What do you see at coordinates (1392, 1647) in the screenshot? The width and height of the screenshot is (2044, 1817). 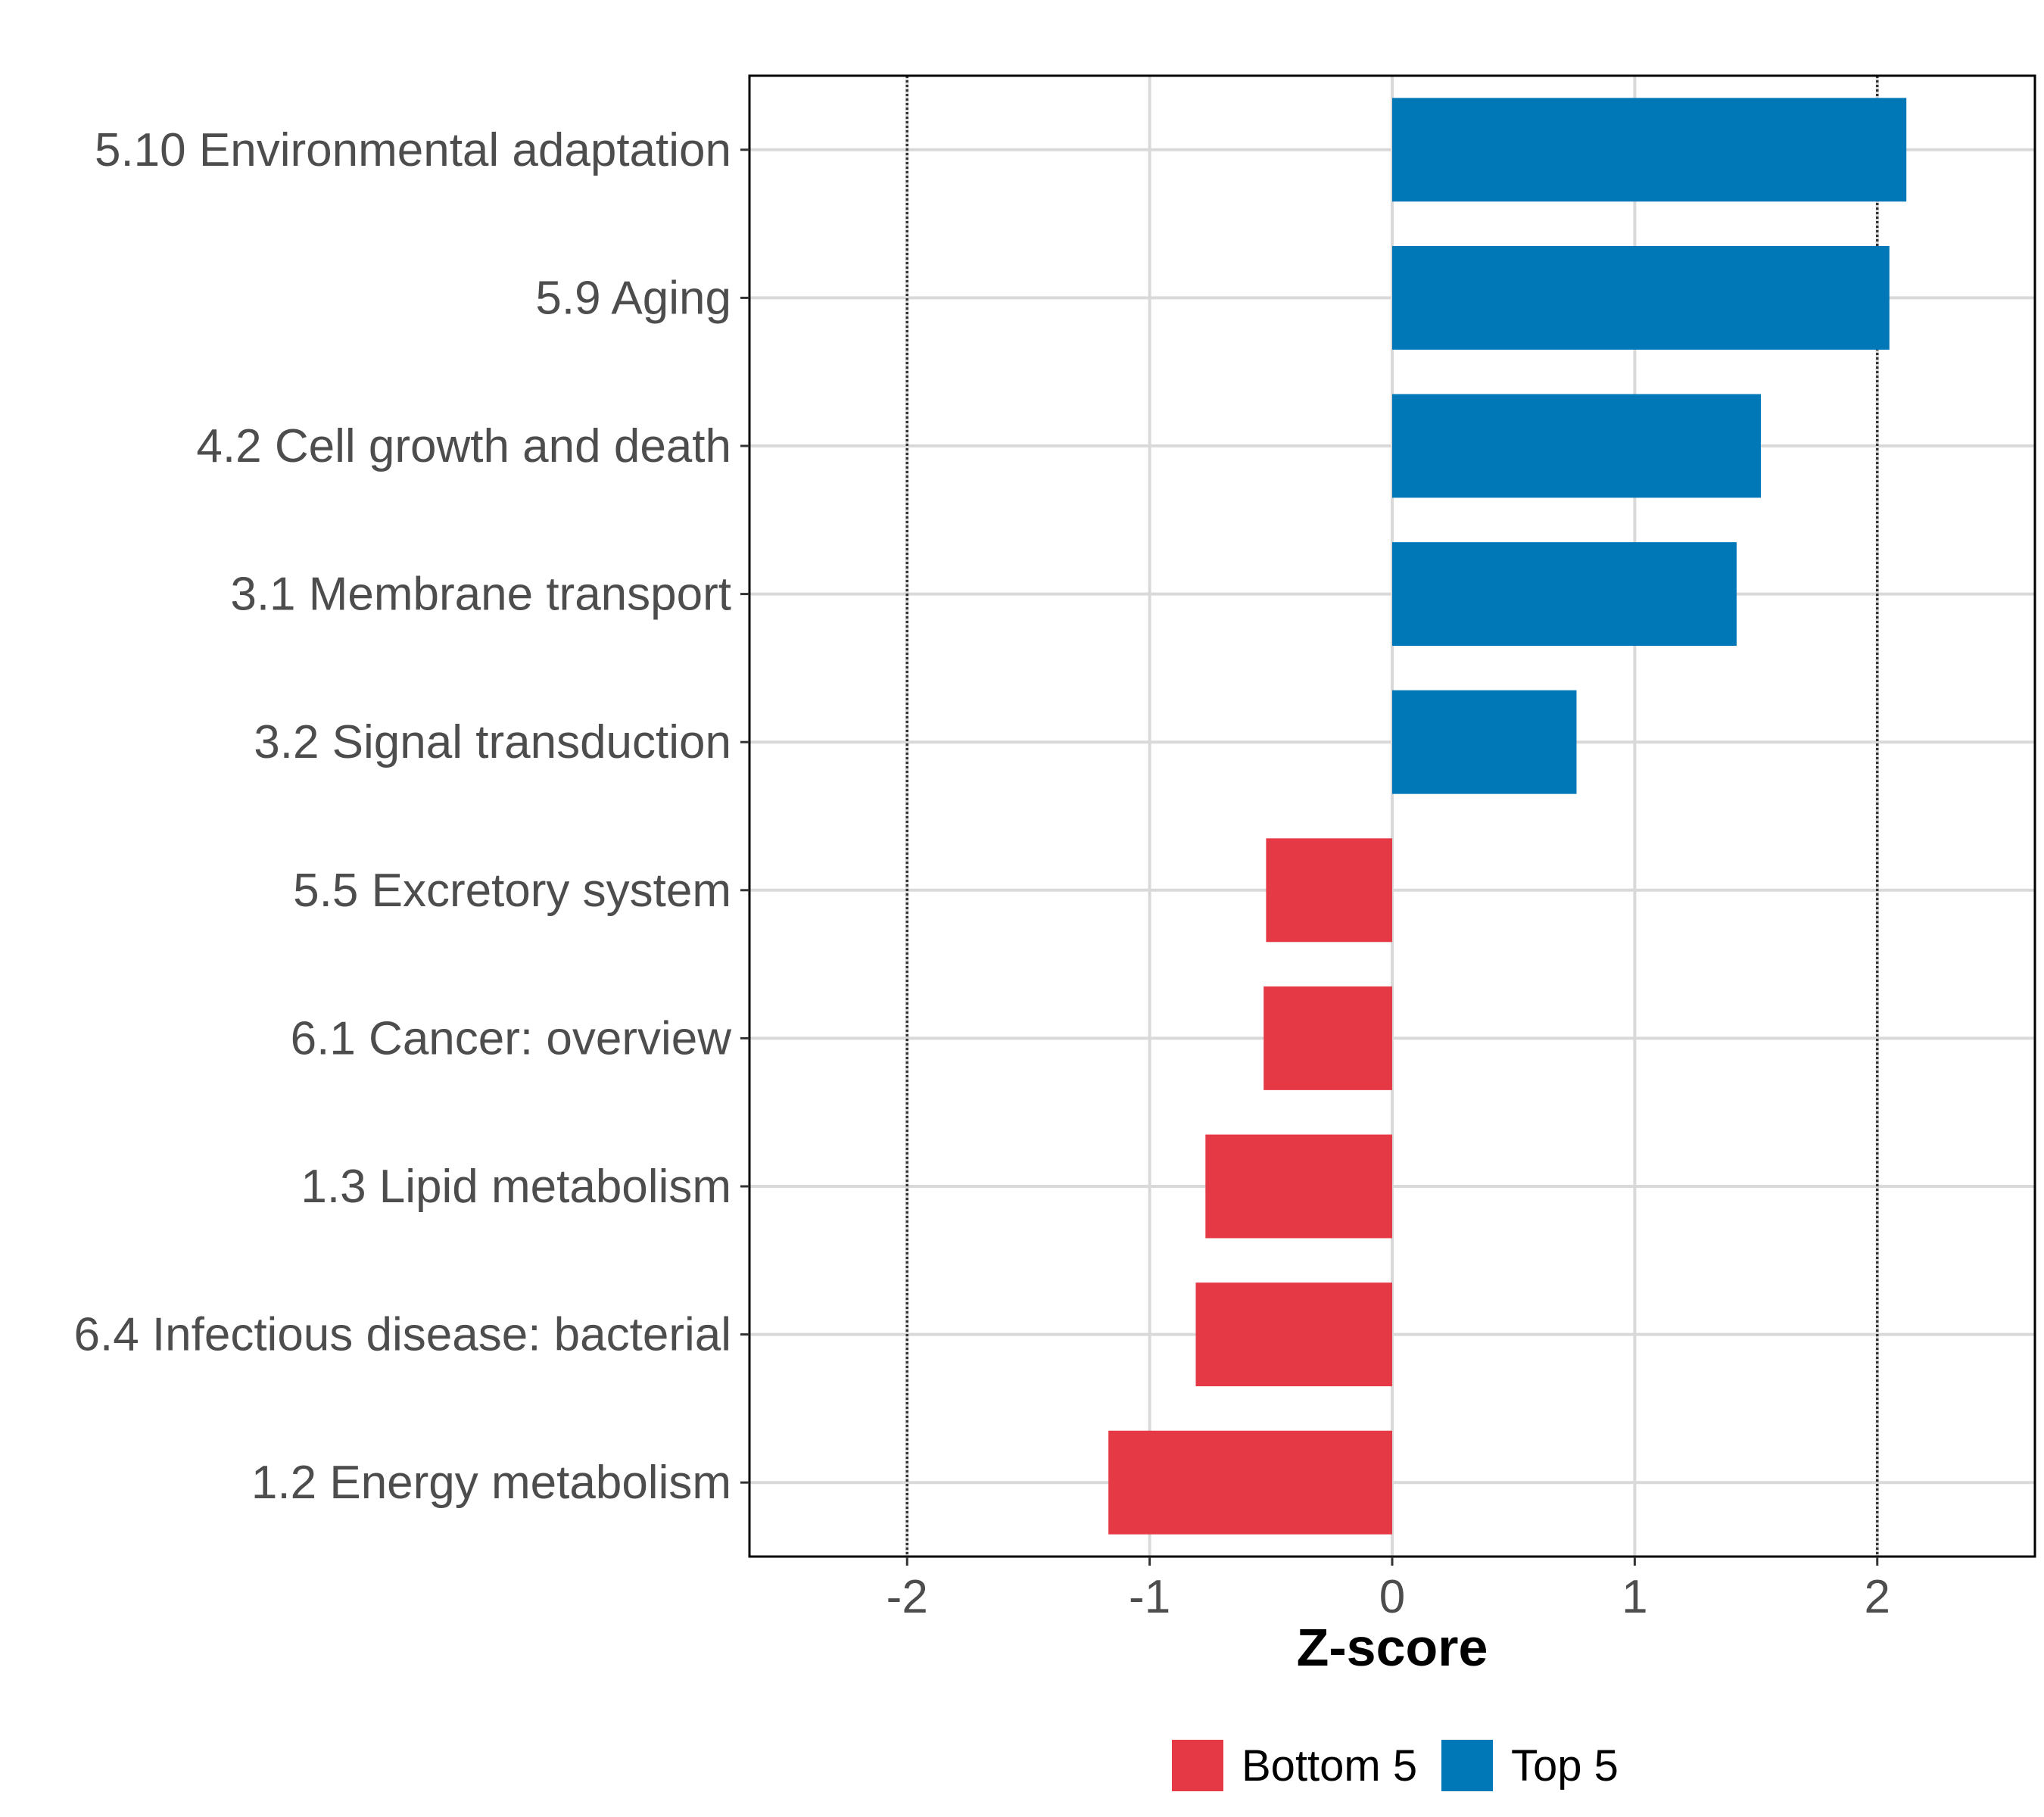 I see `x-axis-title: Z-score` at bounding box center [1392, 1647].